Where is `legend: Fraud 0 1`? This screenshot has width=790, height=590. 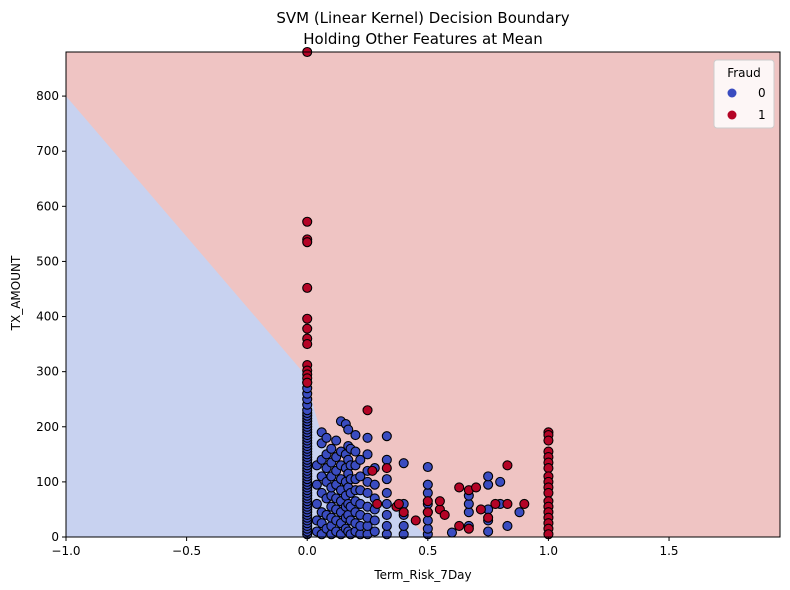 legend: Fraud 0 1 is located at coordinates (744, 94).